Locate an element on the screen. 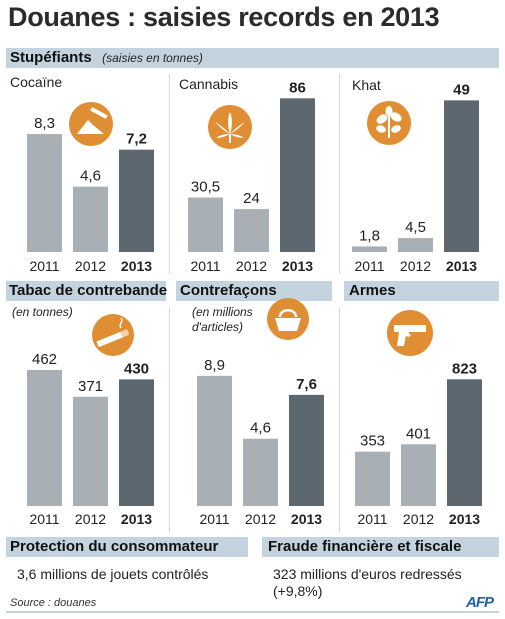  footer-line is located at coordinates (252, 612).